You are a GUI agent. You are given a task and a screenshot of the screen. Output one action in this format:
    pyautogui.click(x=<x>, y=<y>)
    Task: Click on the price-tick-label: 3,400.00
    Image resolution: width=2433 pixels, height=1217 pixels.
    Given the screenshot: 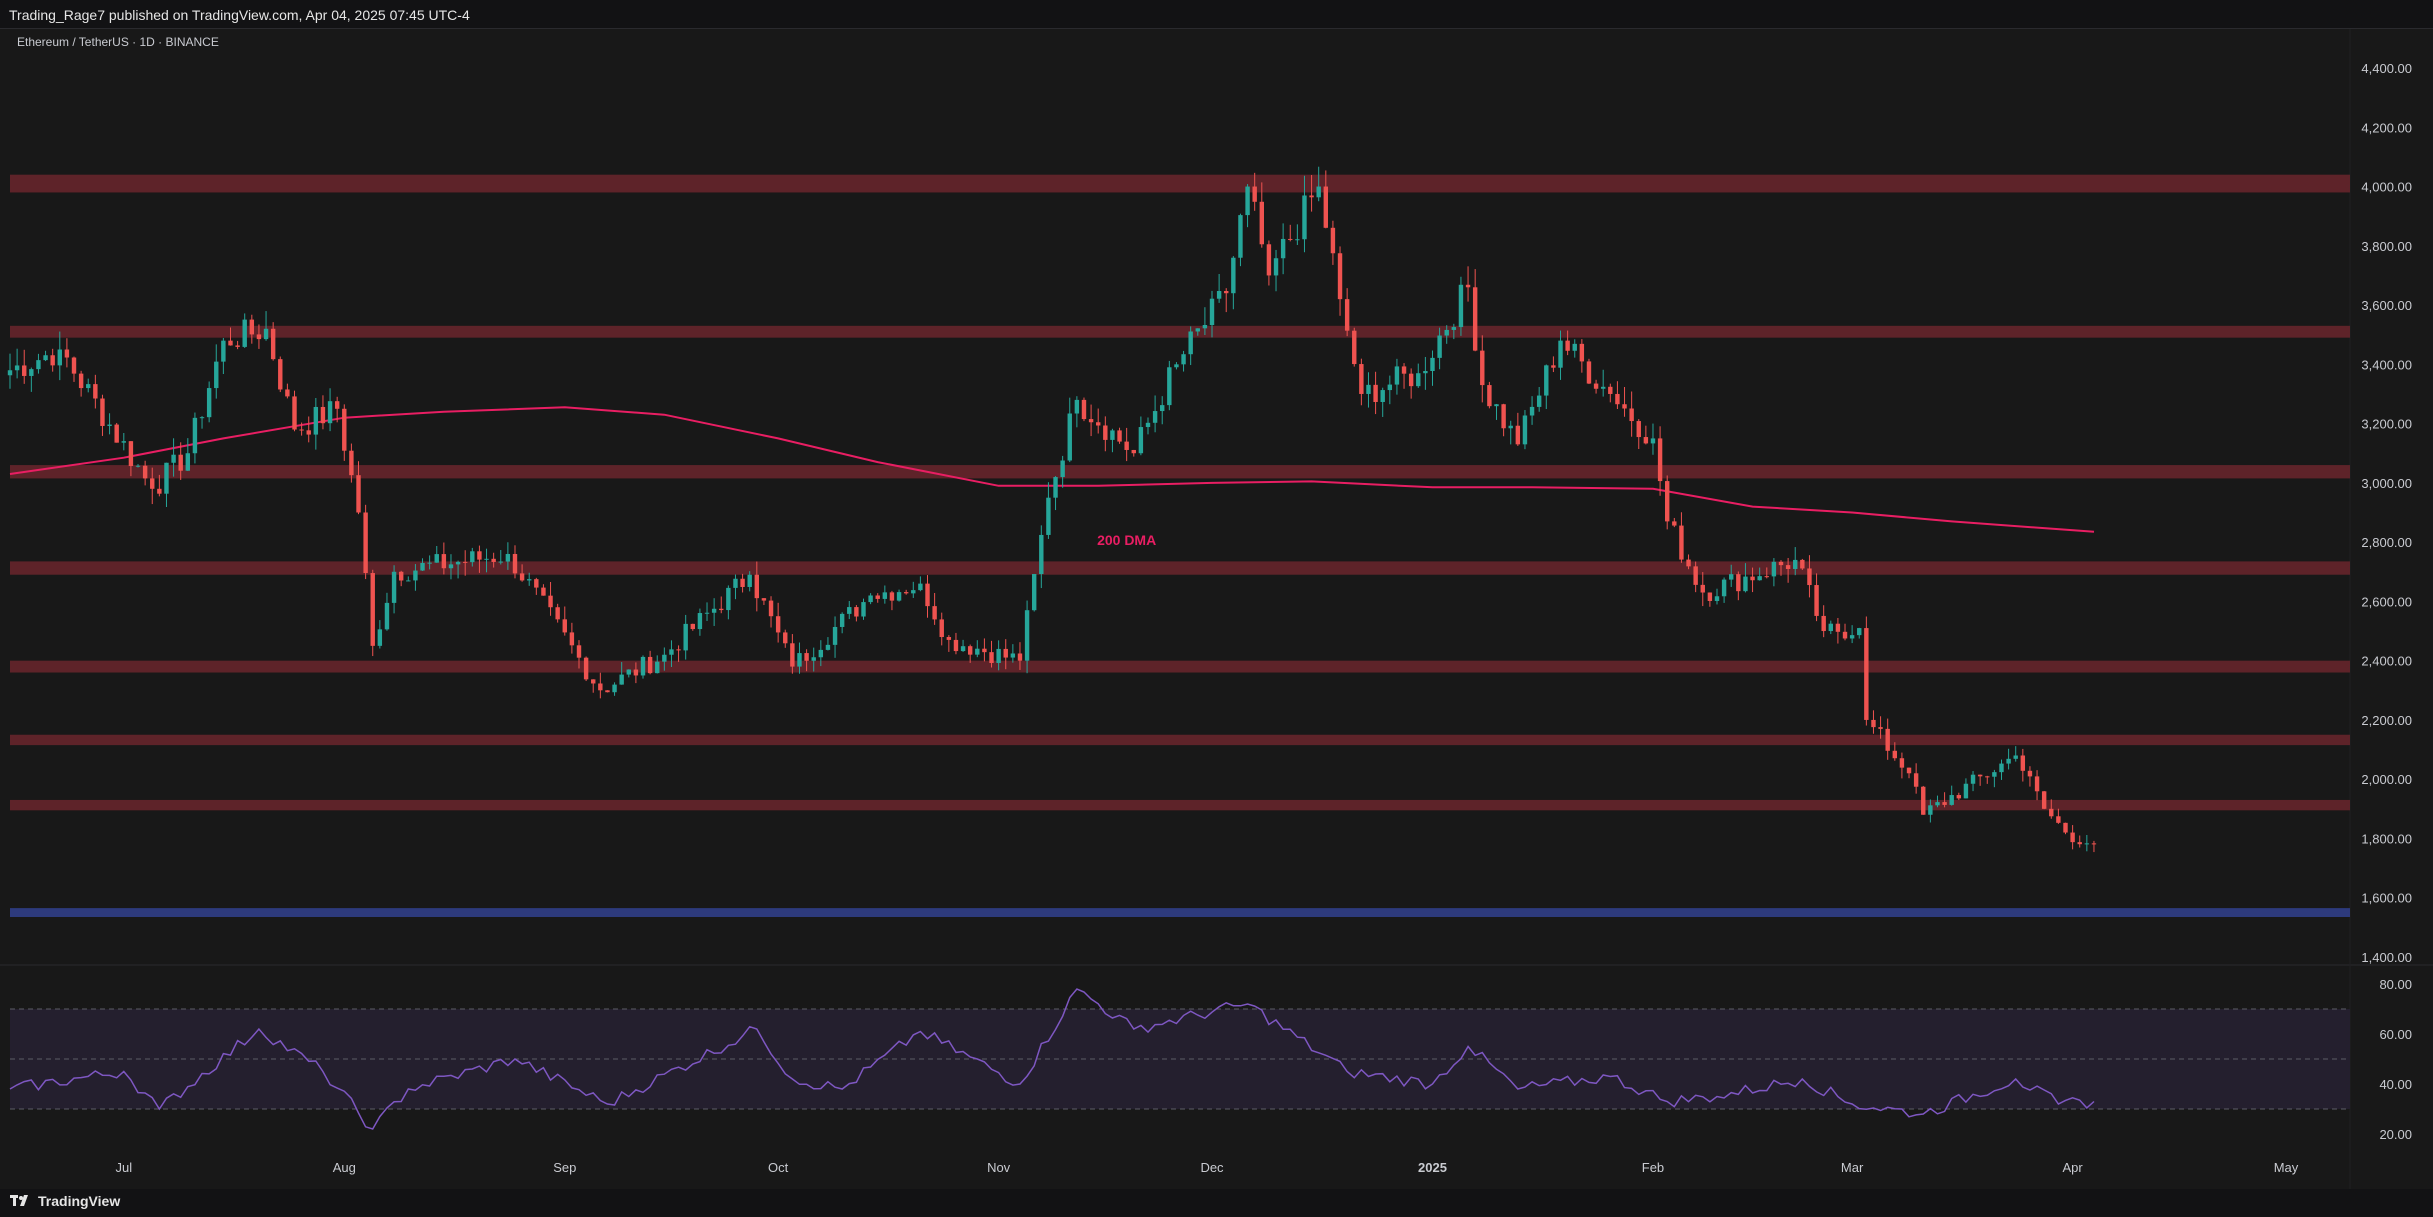 What is the action you would take?
    pyautogui.click(x=2386, y=364)
    